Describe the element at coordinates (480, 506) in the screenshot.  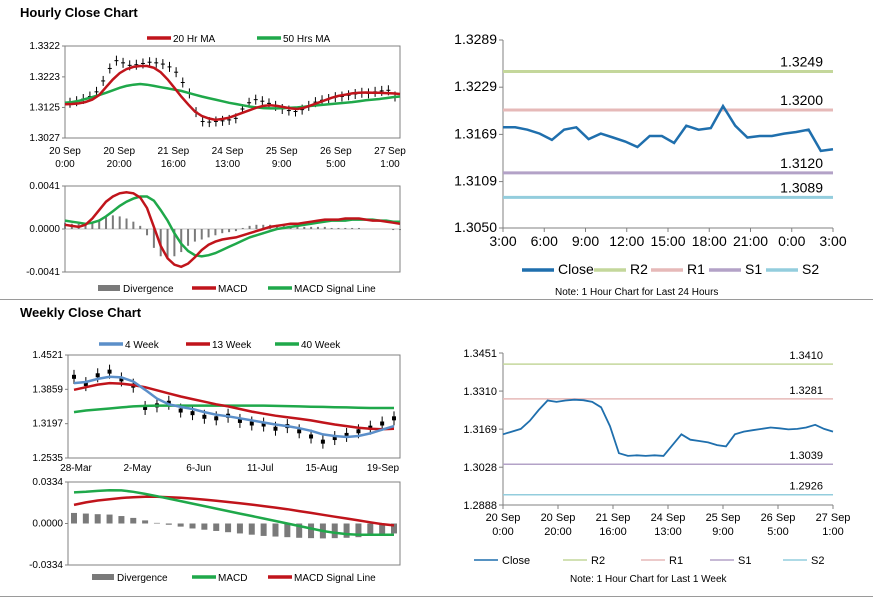
I see `weekly-levels-ylabel: 1.2888` at that location.